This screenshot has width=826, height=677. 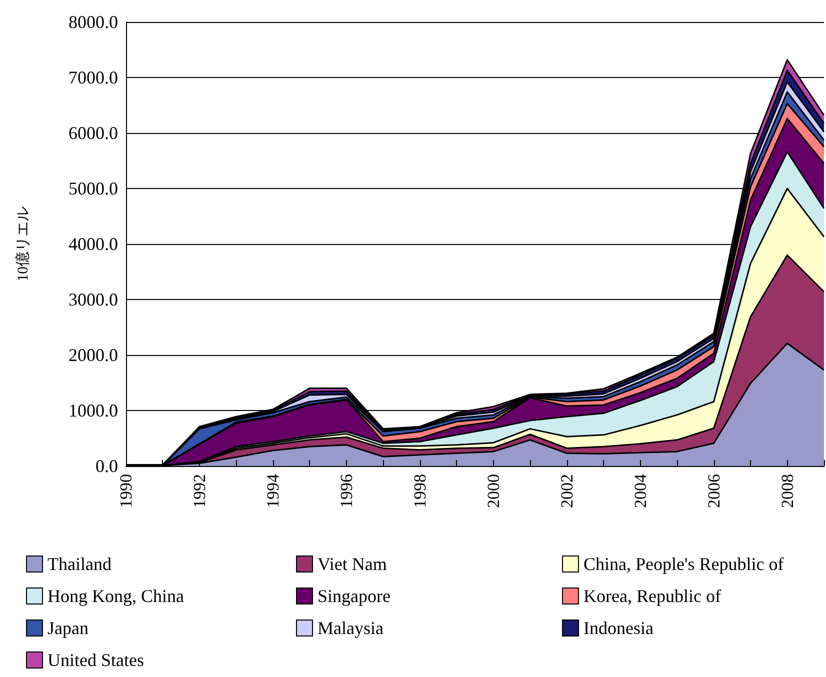 I want to click on legend-label: Malaysia, so click(x=351, y=628).